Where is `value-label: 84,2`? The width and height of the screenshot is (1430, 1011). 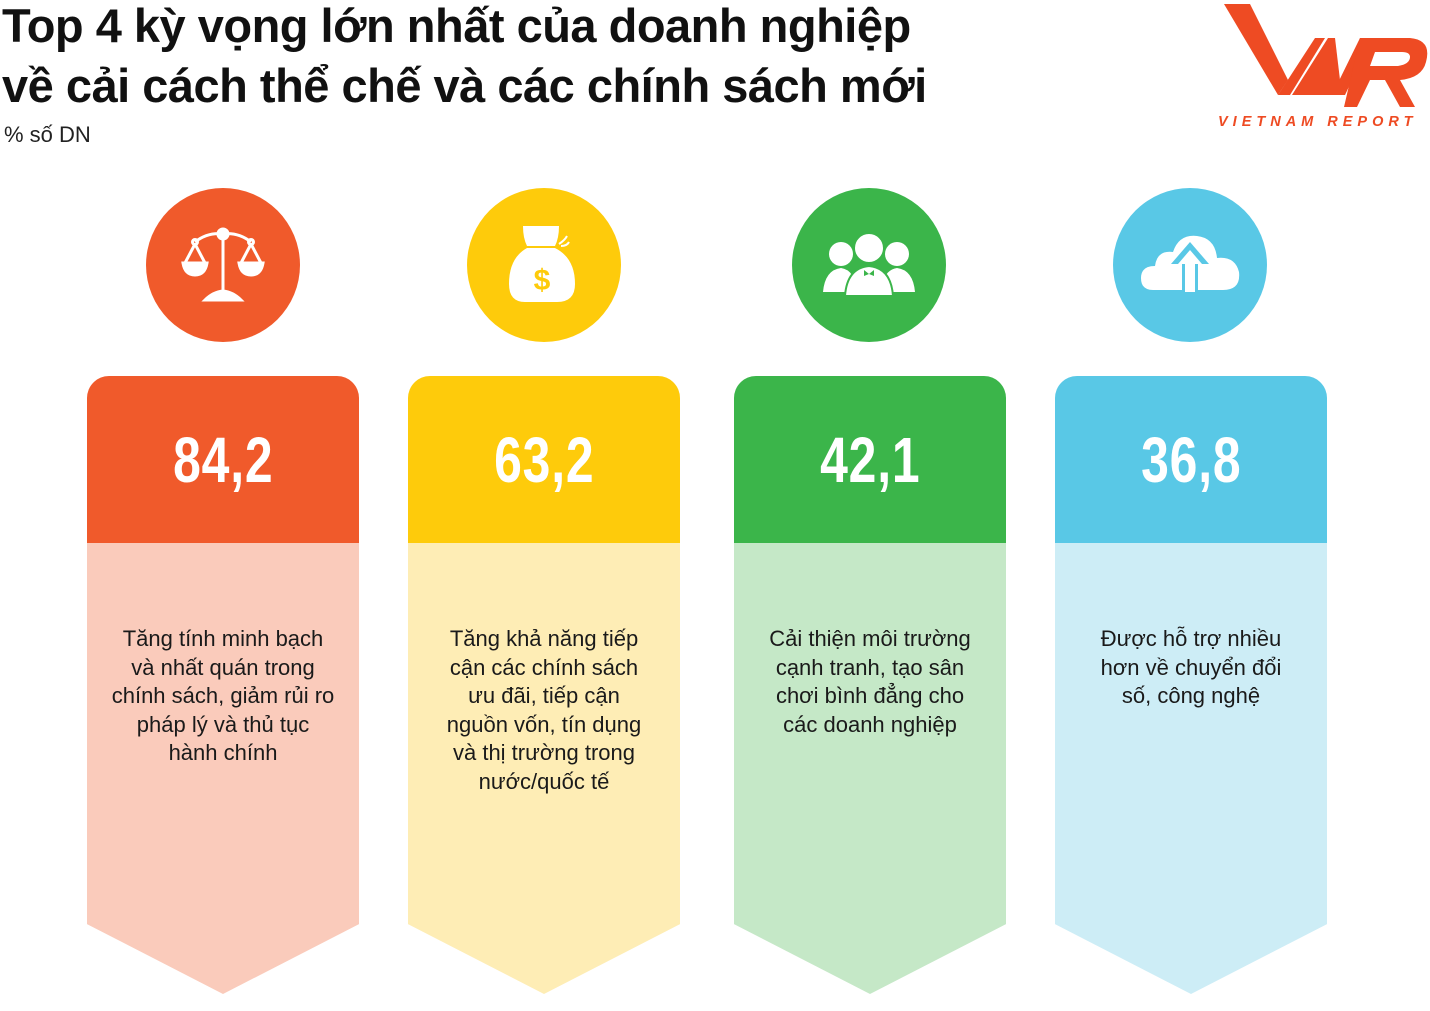
value-label: 84,2 is located at coordinates (223, 459).